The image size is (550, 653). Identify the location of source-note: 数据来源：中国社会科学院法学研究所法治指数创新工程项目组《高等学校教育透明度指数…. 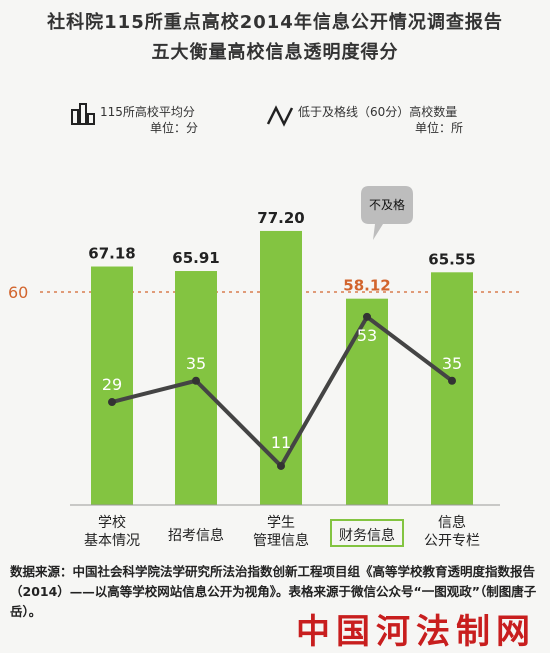
(273, 591).